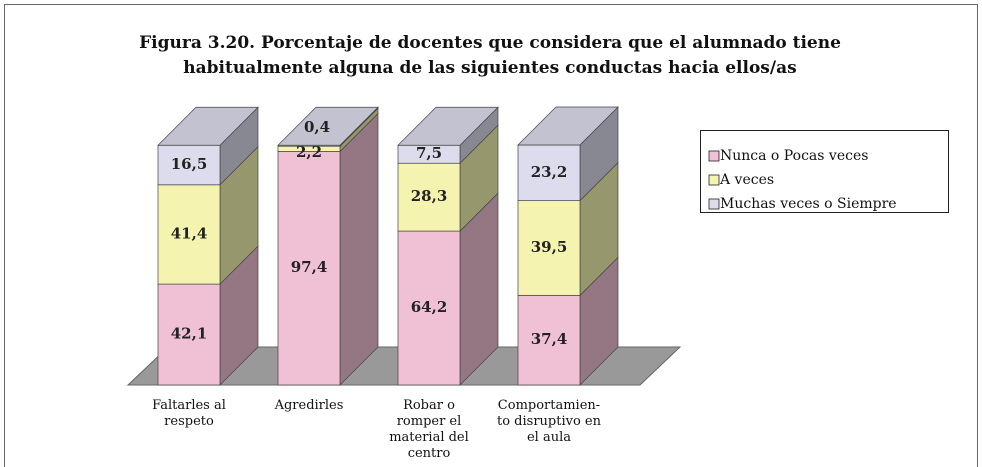 This screenshot has height=467, width=982. I want to click on x-tick-label: Robar o romper el material del centro, so click(429, 429).